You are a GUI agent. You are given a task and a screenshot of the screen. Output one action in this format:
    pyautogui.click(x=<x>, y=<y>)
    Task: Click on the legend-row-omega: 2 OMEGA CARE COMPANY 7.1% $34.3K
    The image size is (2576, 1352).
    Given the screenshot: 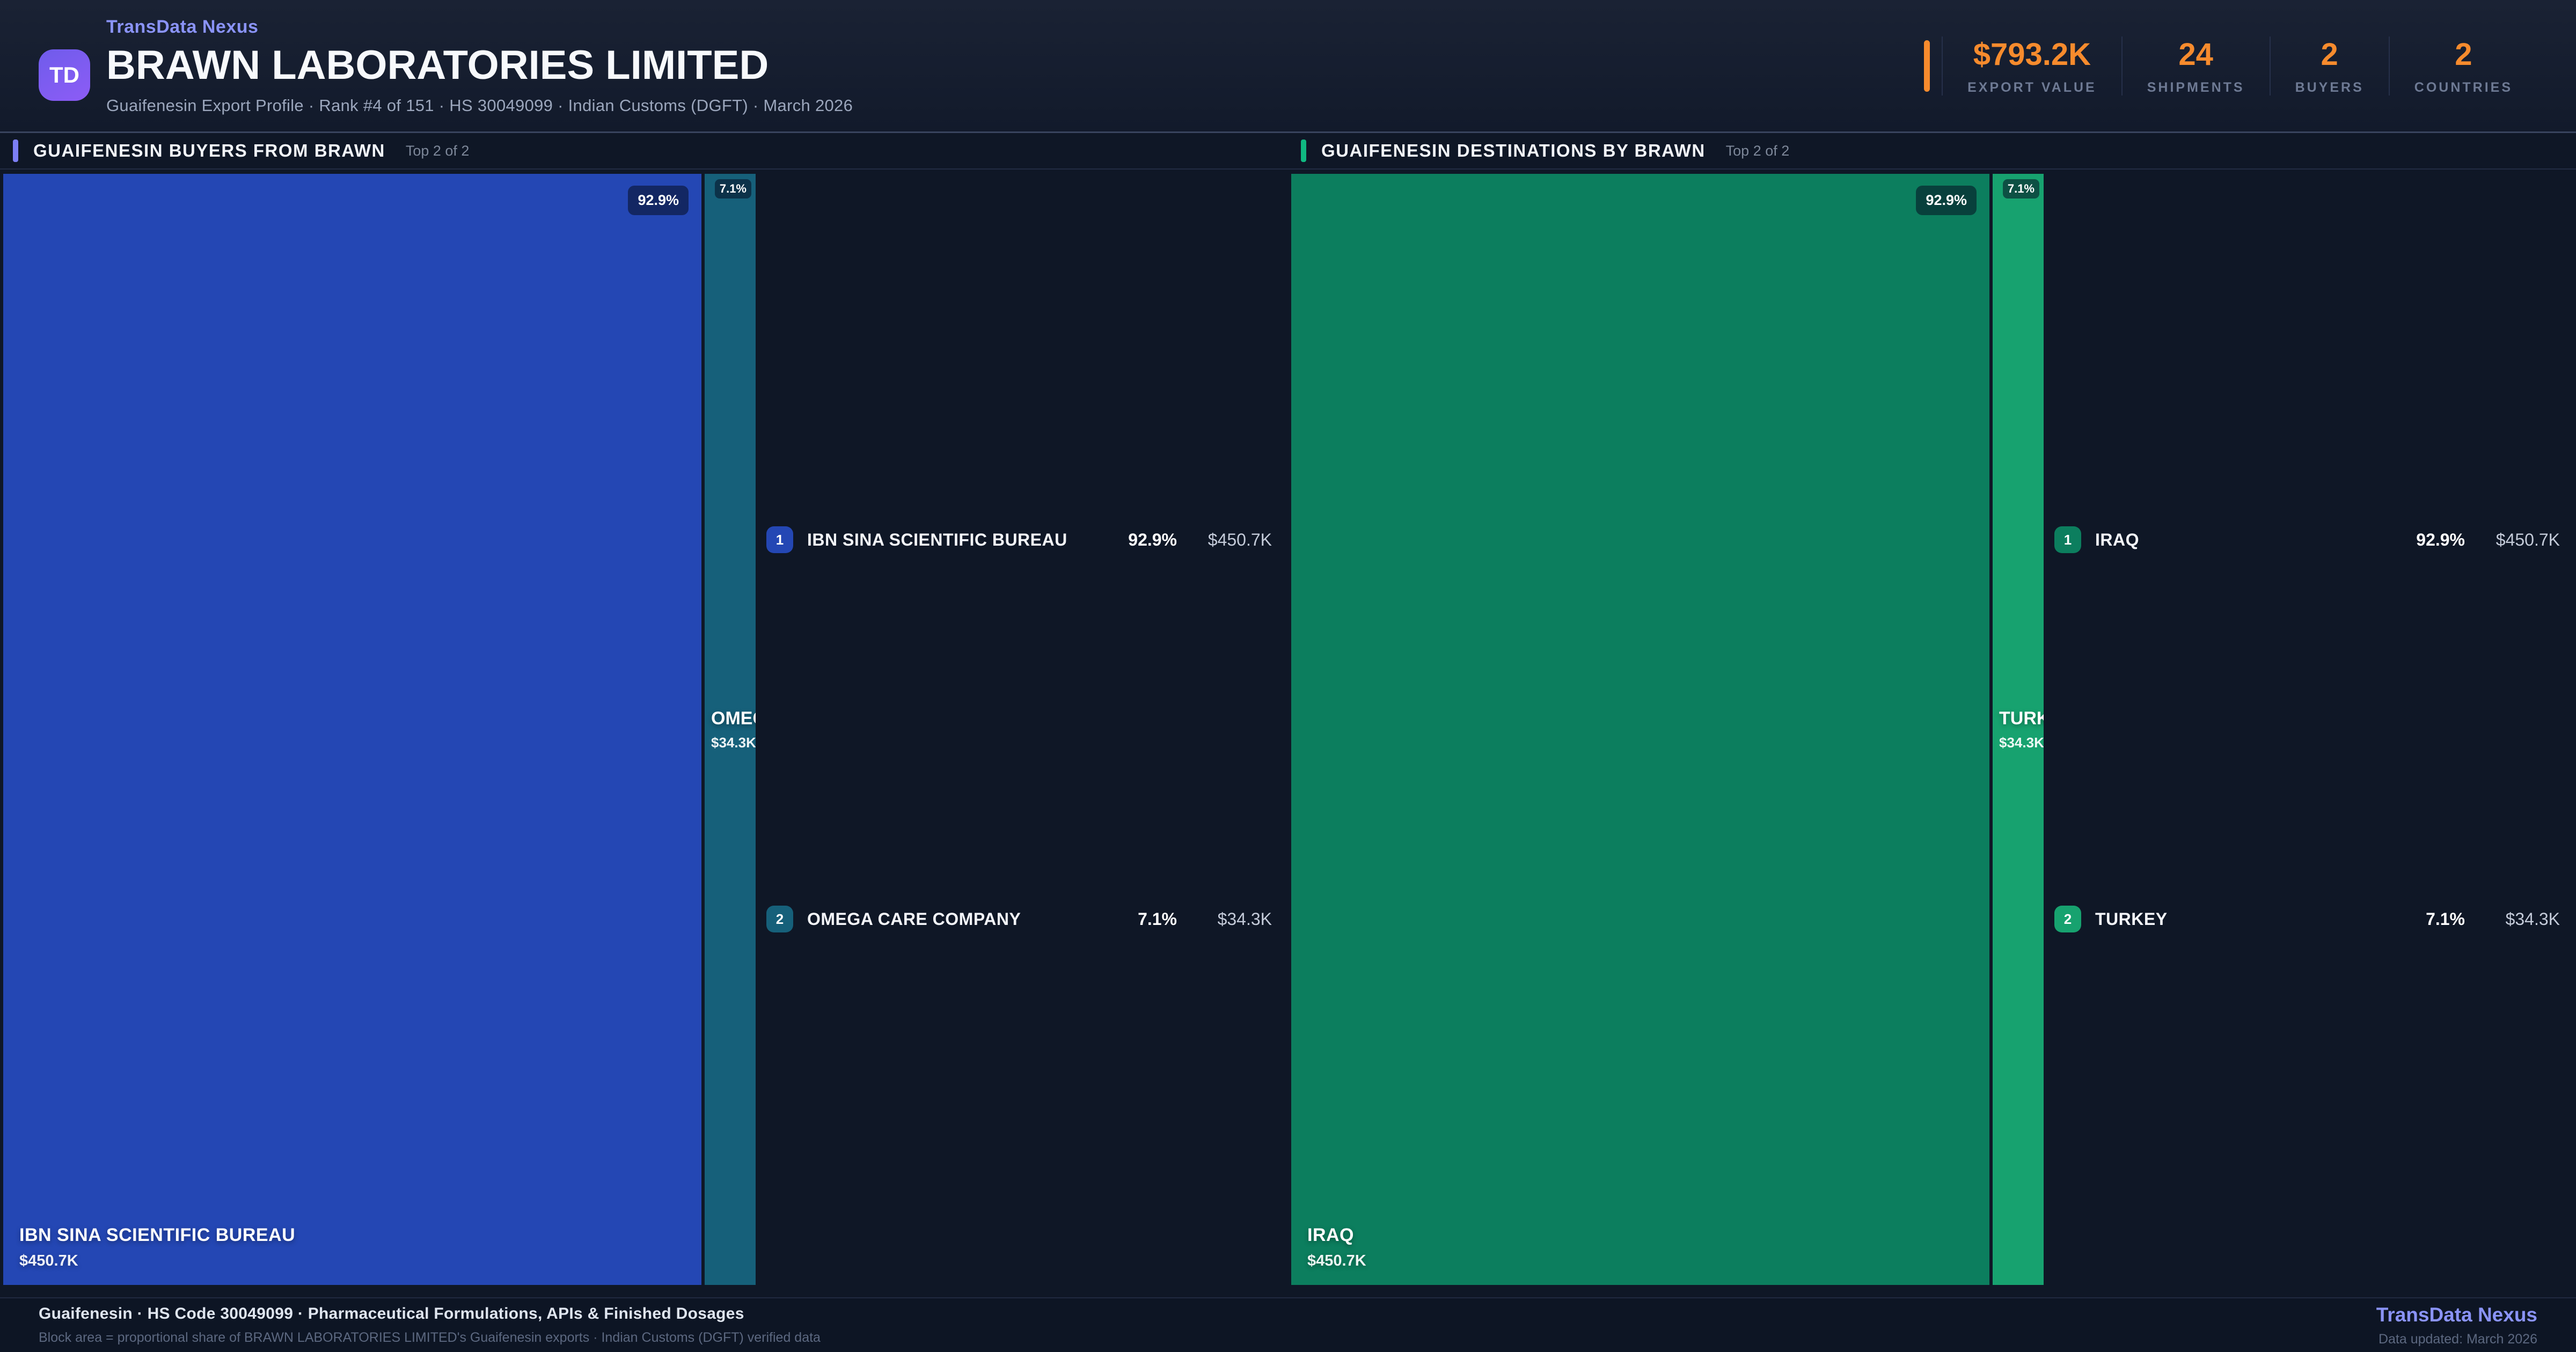 What is the action you would take?
    pyautogui.click(x=1019, y=919)
    